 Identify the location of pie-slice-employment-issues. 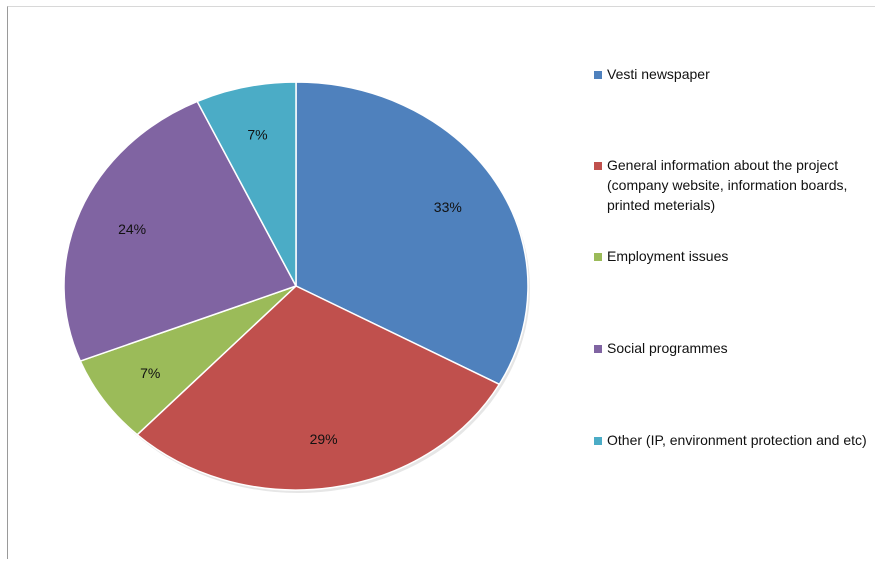
(188, 360).